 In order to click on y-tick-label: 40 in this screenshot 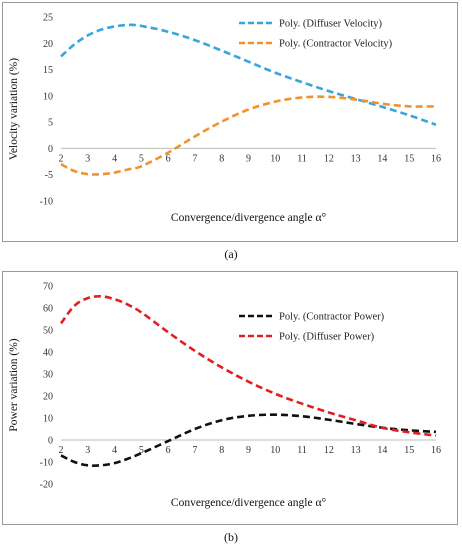, I will do `click(48, 353)`.